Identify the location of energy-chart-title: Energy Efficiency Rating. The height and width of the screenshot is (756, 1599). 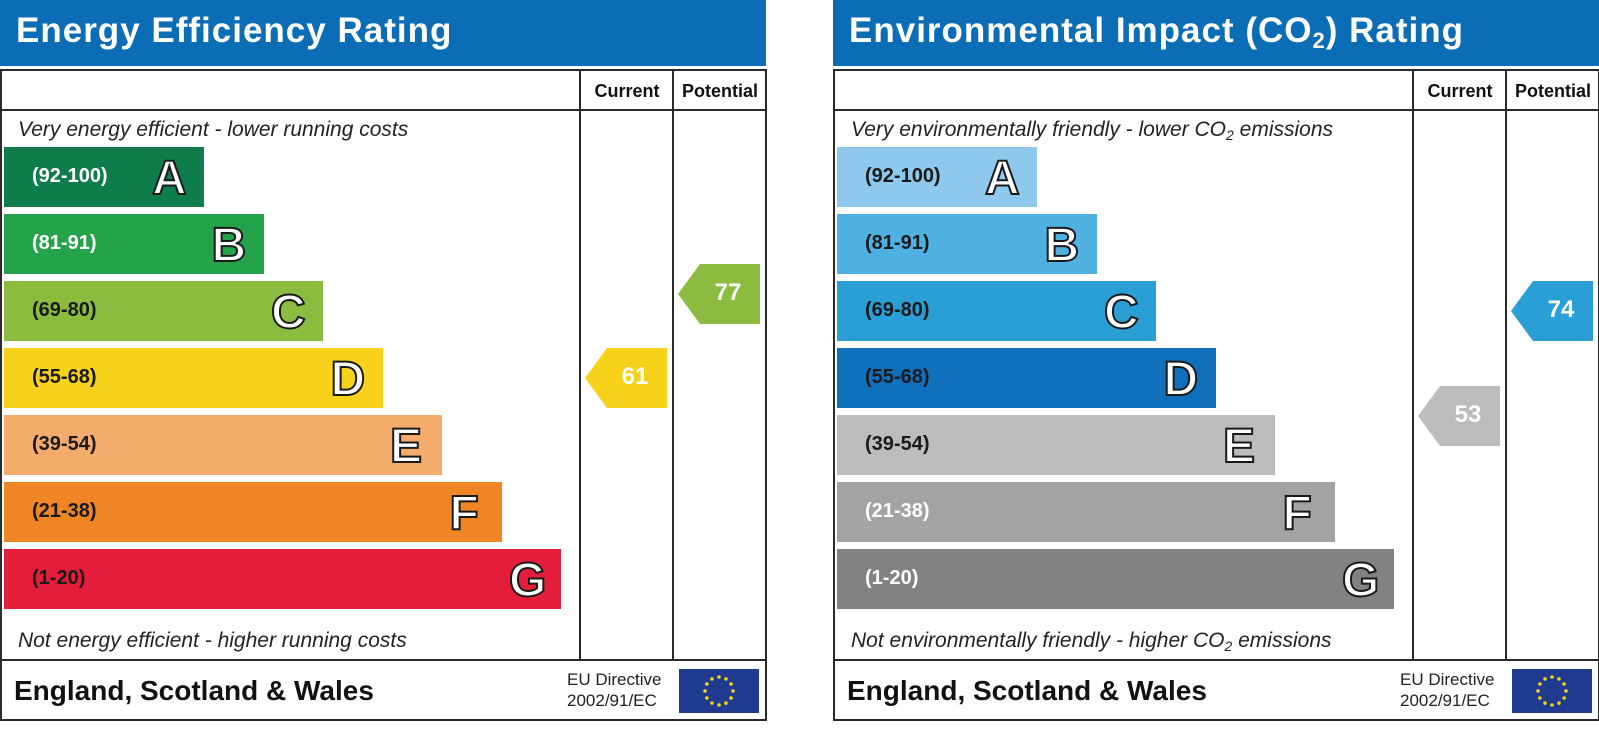
(234, 30).